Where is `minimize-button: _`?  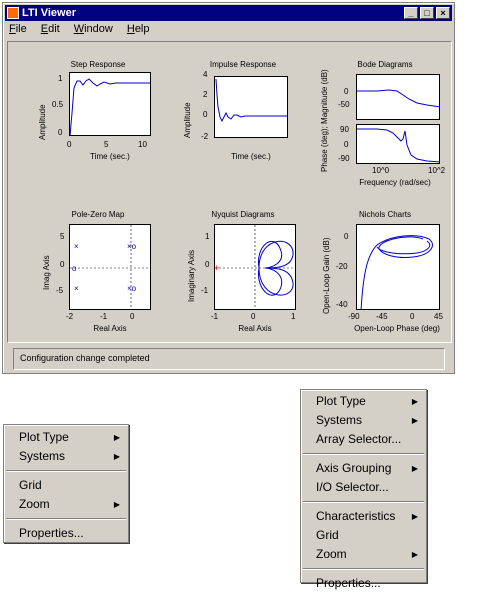
minimize-button: _ is located at coordinates (411, 13).